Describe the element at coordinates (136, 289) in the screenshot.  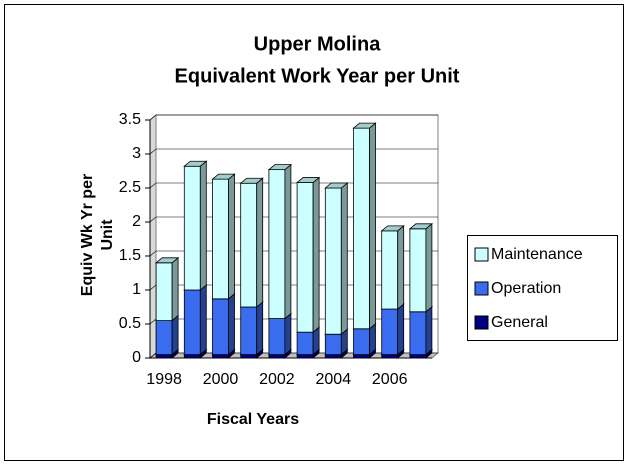
I see `y-tick-label: 1` at that location.